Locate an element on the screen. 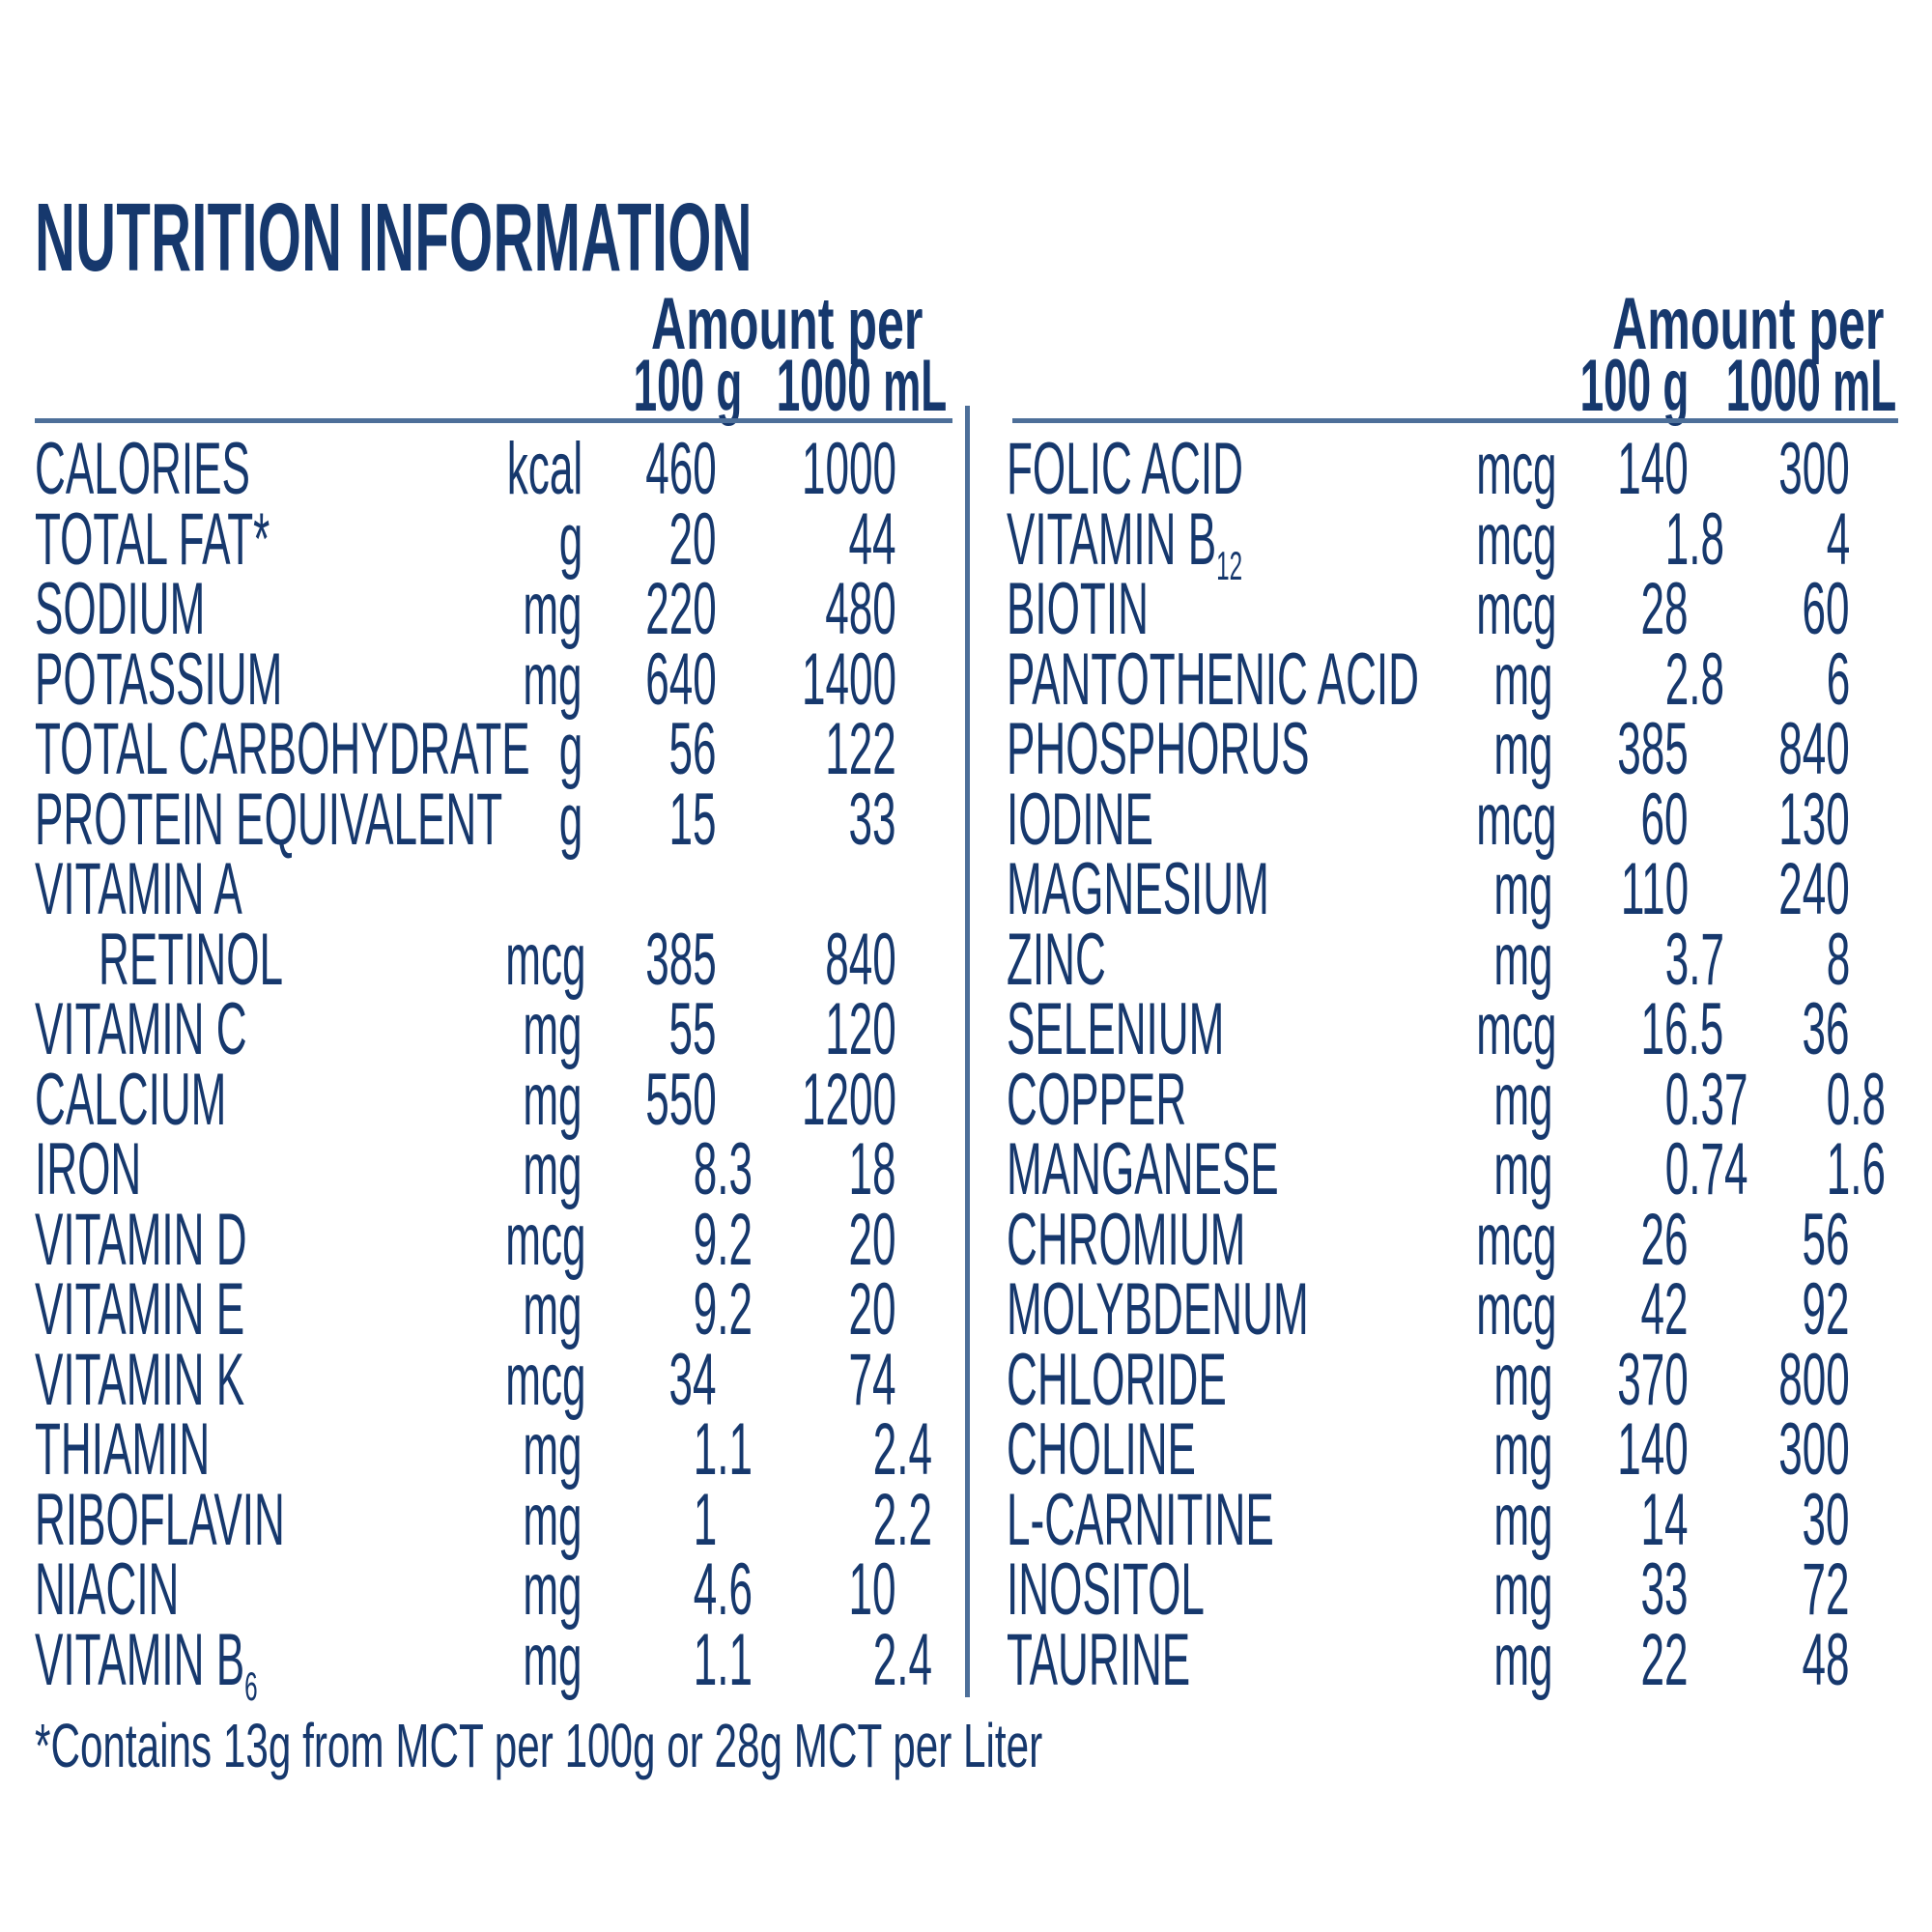 The image size is (1932, 1932). nutrient-label: PANTOTHENIC ACID is located at coordinates (1213, 679).